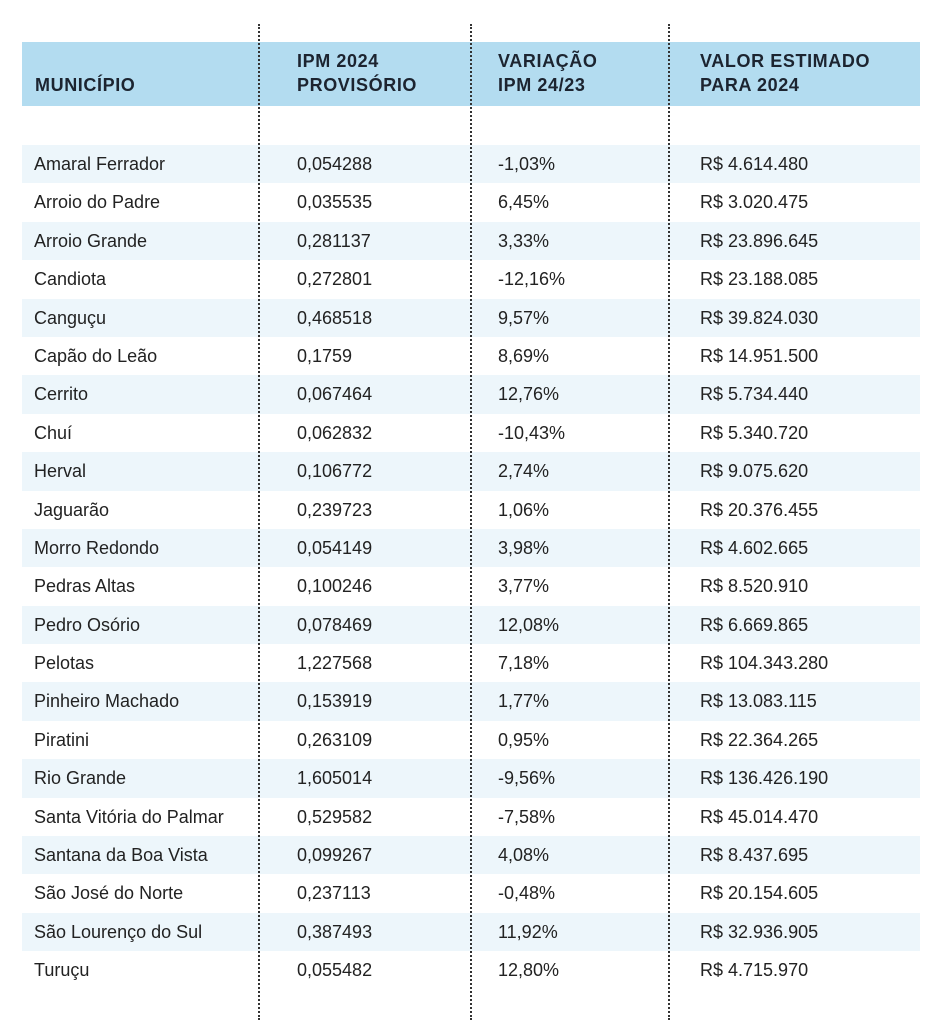 This screenshot has height=1024, width=943. I want to click on ipm-cell: 0,078469, so click(335, 624).